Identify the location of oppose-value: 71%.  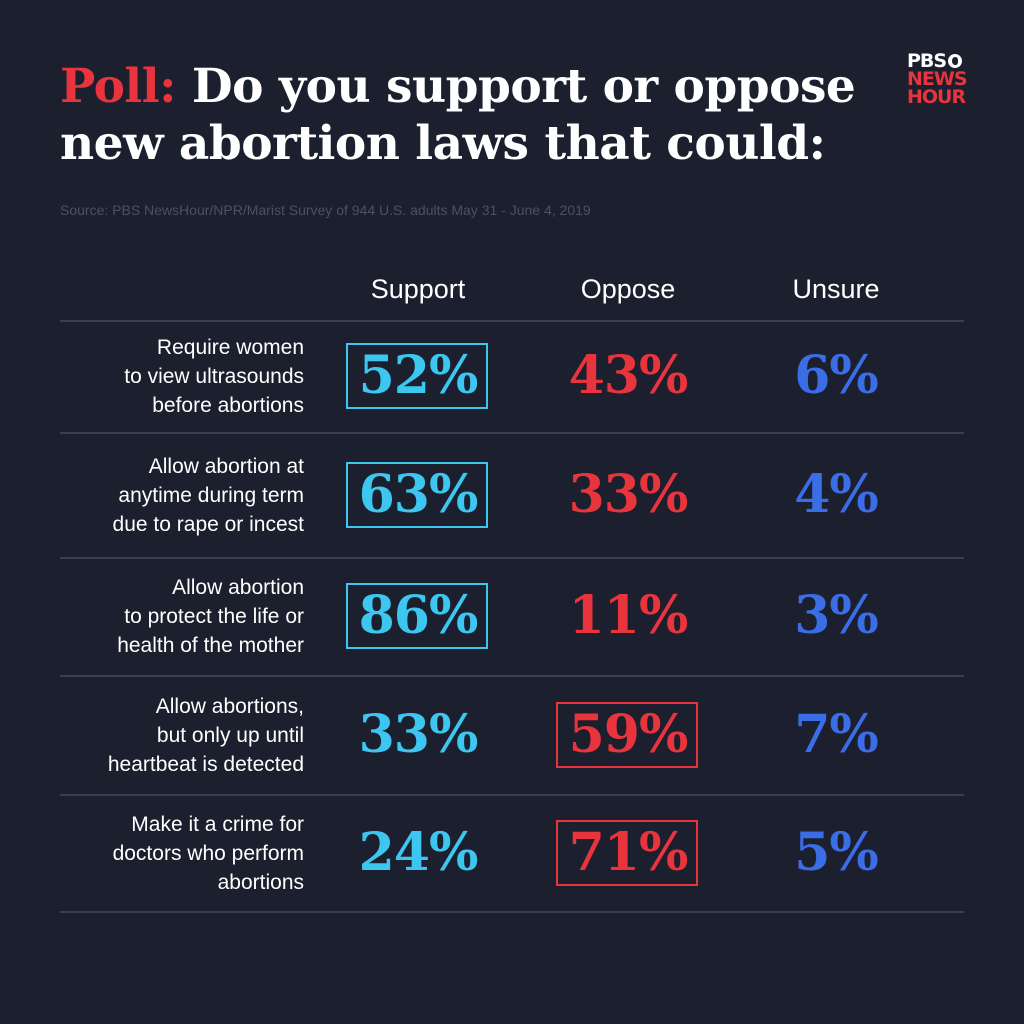
(628, 852).